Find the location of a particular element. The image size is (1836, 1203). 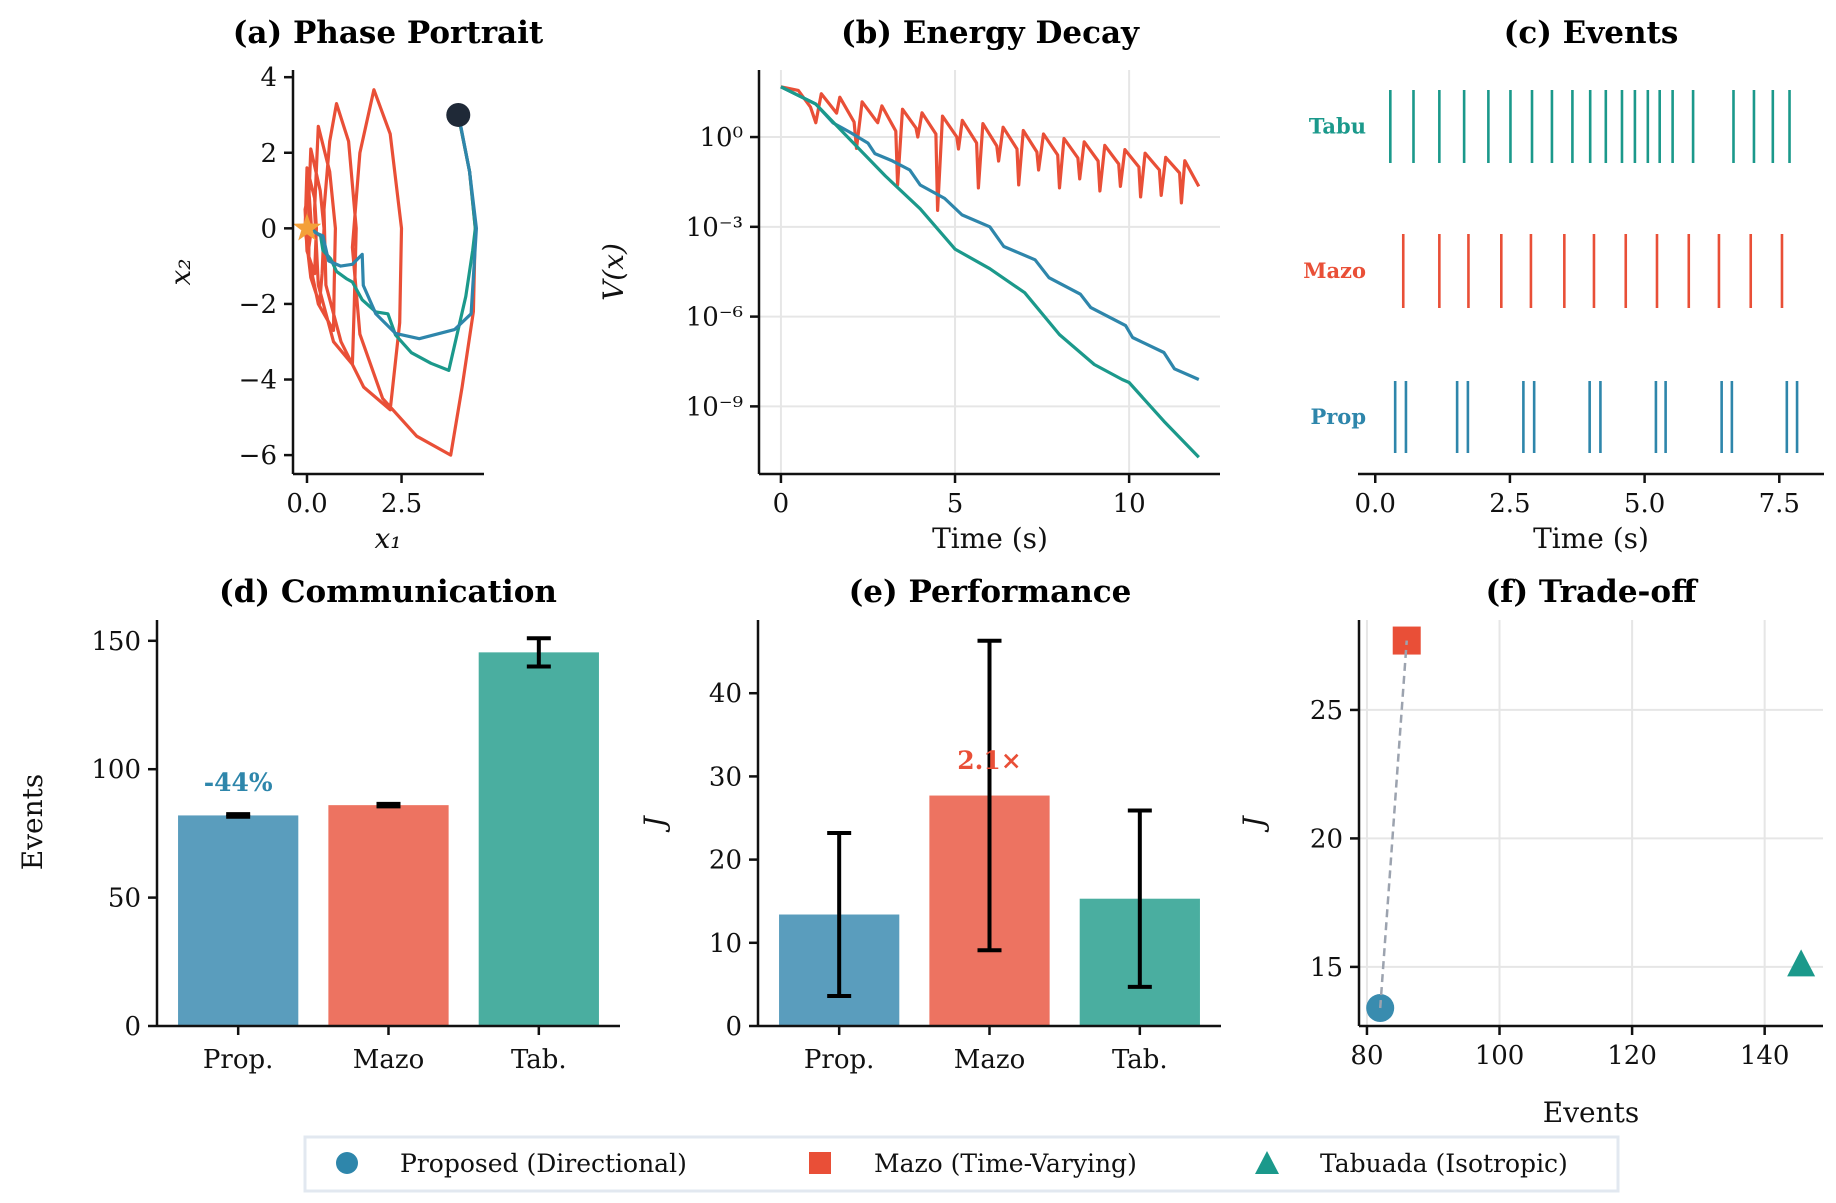

phase-trajectory-mazo is located at coordinates (390, 272).